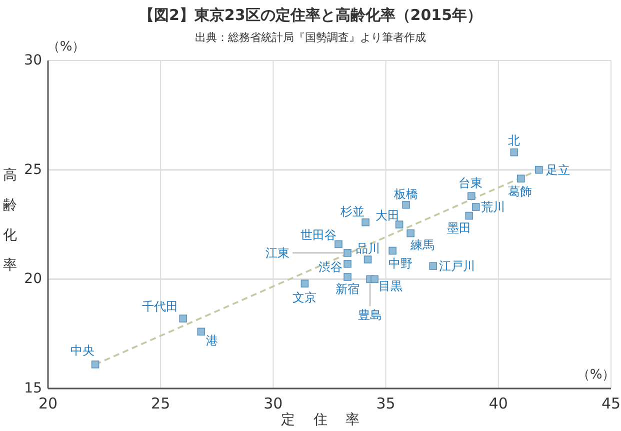 This screenshot has width=621, height=431. What do you see at coordinates (387, 215) in the screenshot?
I see `annotation: 大田` at bounding box center [387, 215].